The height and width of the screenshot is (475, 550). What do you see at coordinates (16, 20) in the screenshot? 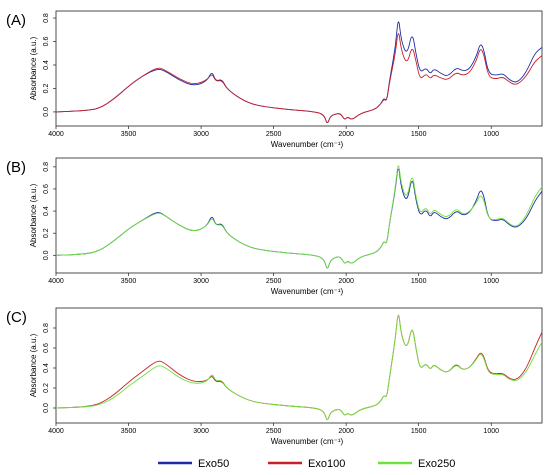
I see `panel-label: (A)` at bounding box center [16, 20].